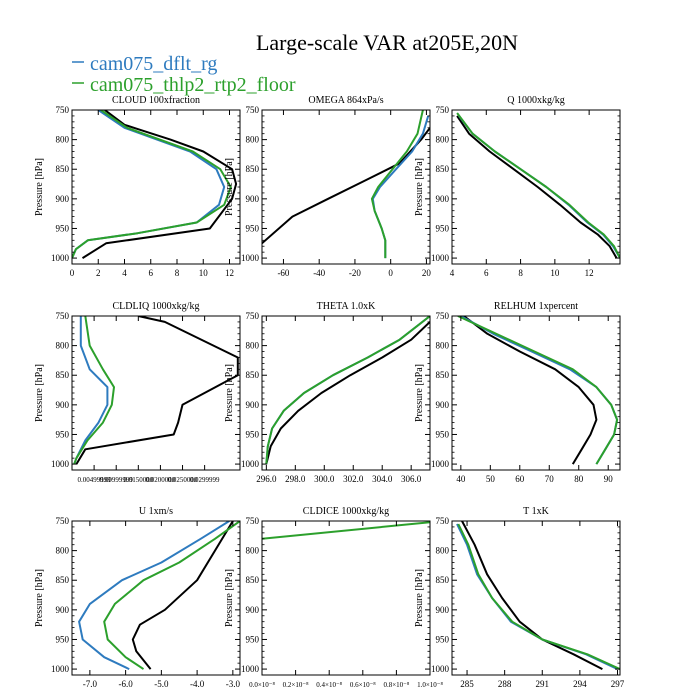  I want to click on y-tick-label-omega: 900, so click(253, 199).